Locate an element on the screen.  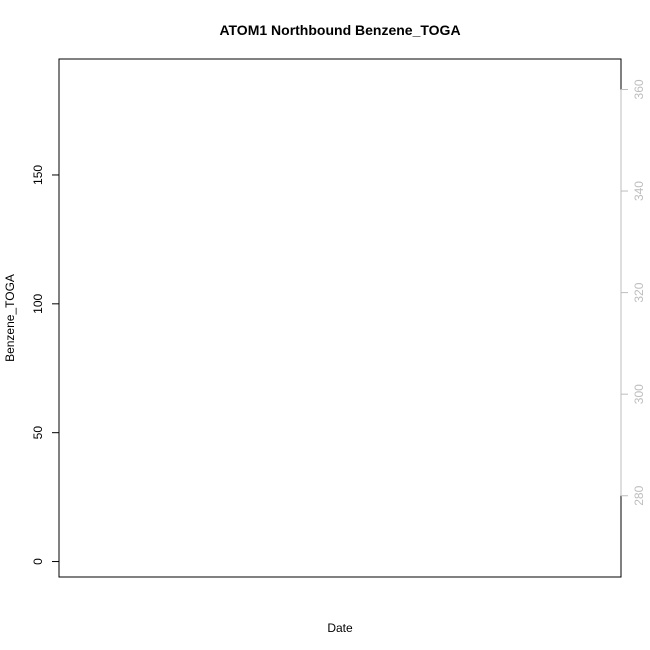
y2-tick-label: 360 is located at coordinates (639, 89).